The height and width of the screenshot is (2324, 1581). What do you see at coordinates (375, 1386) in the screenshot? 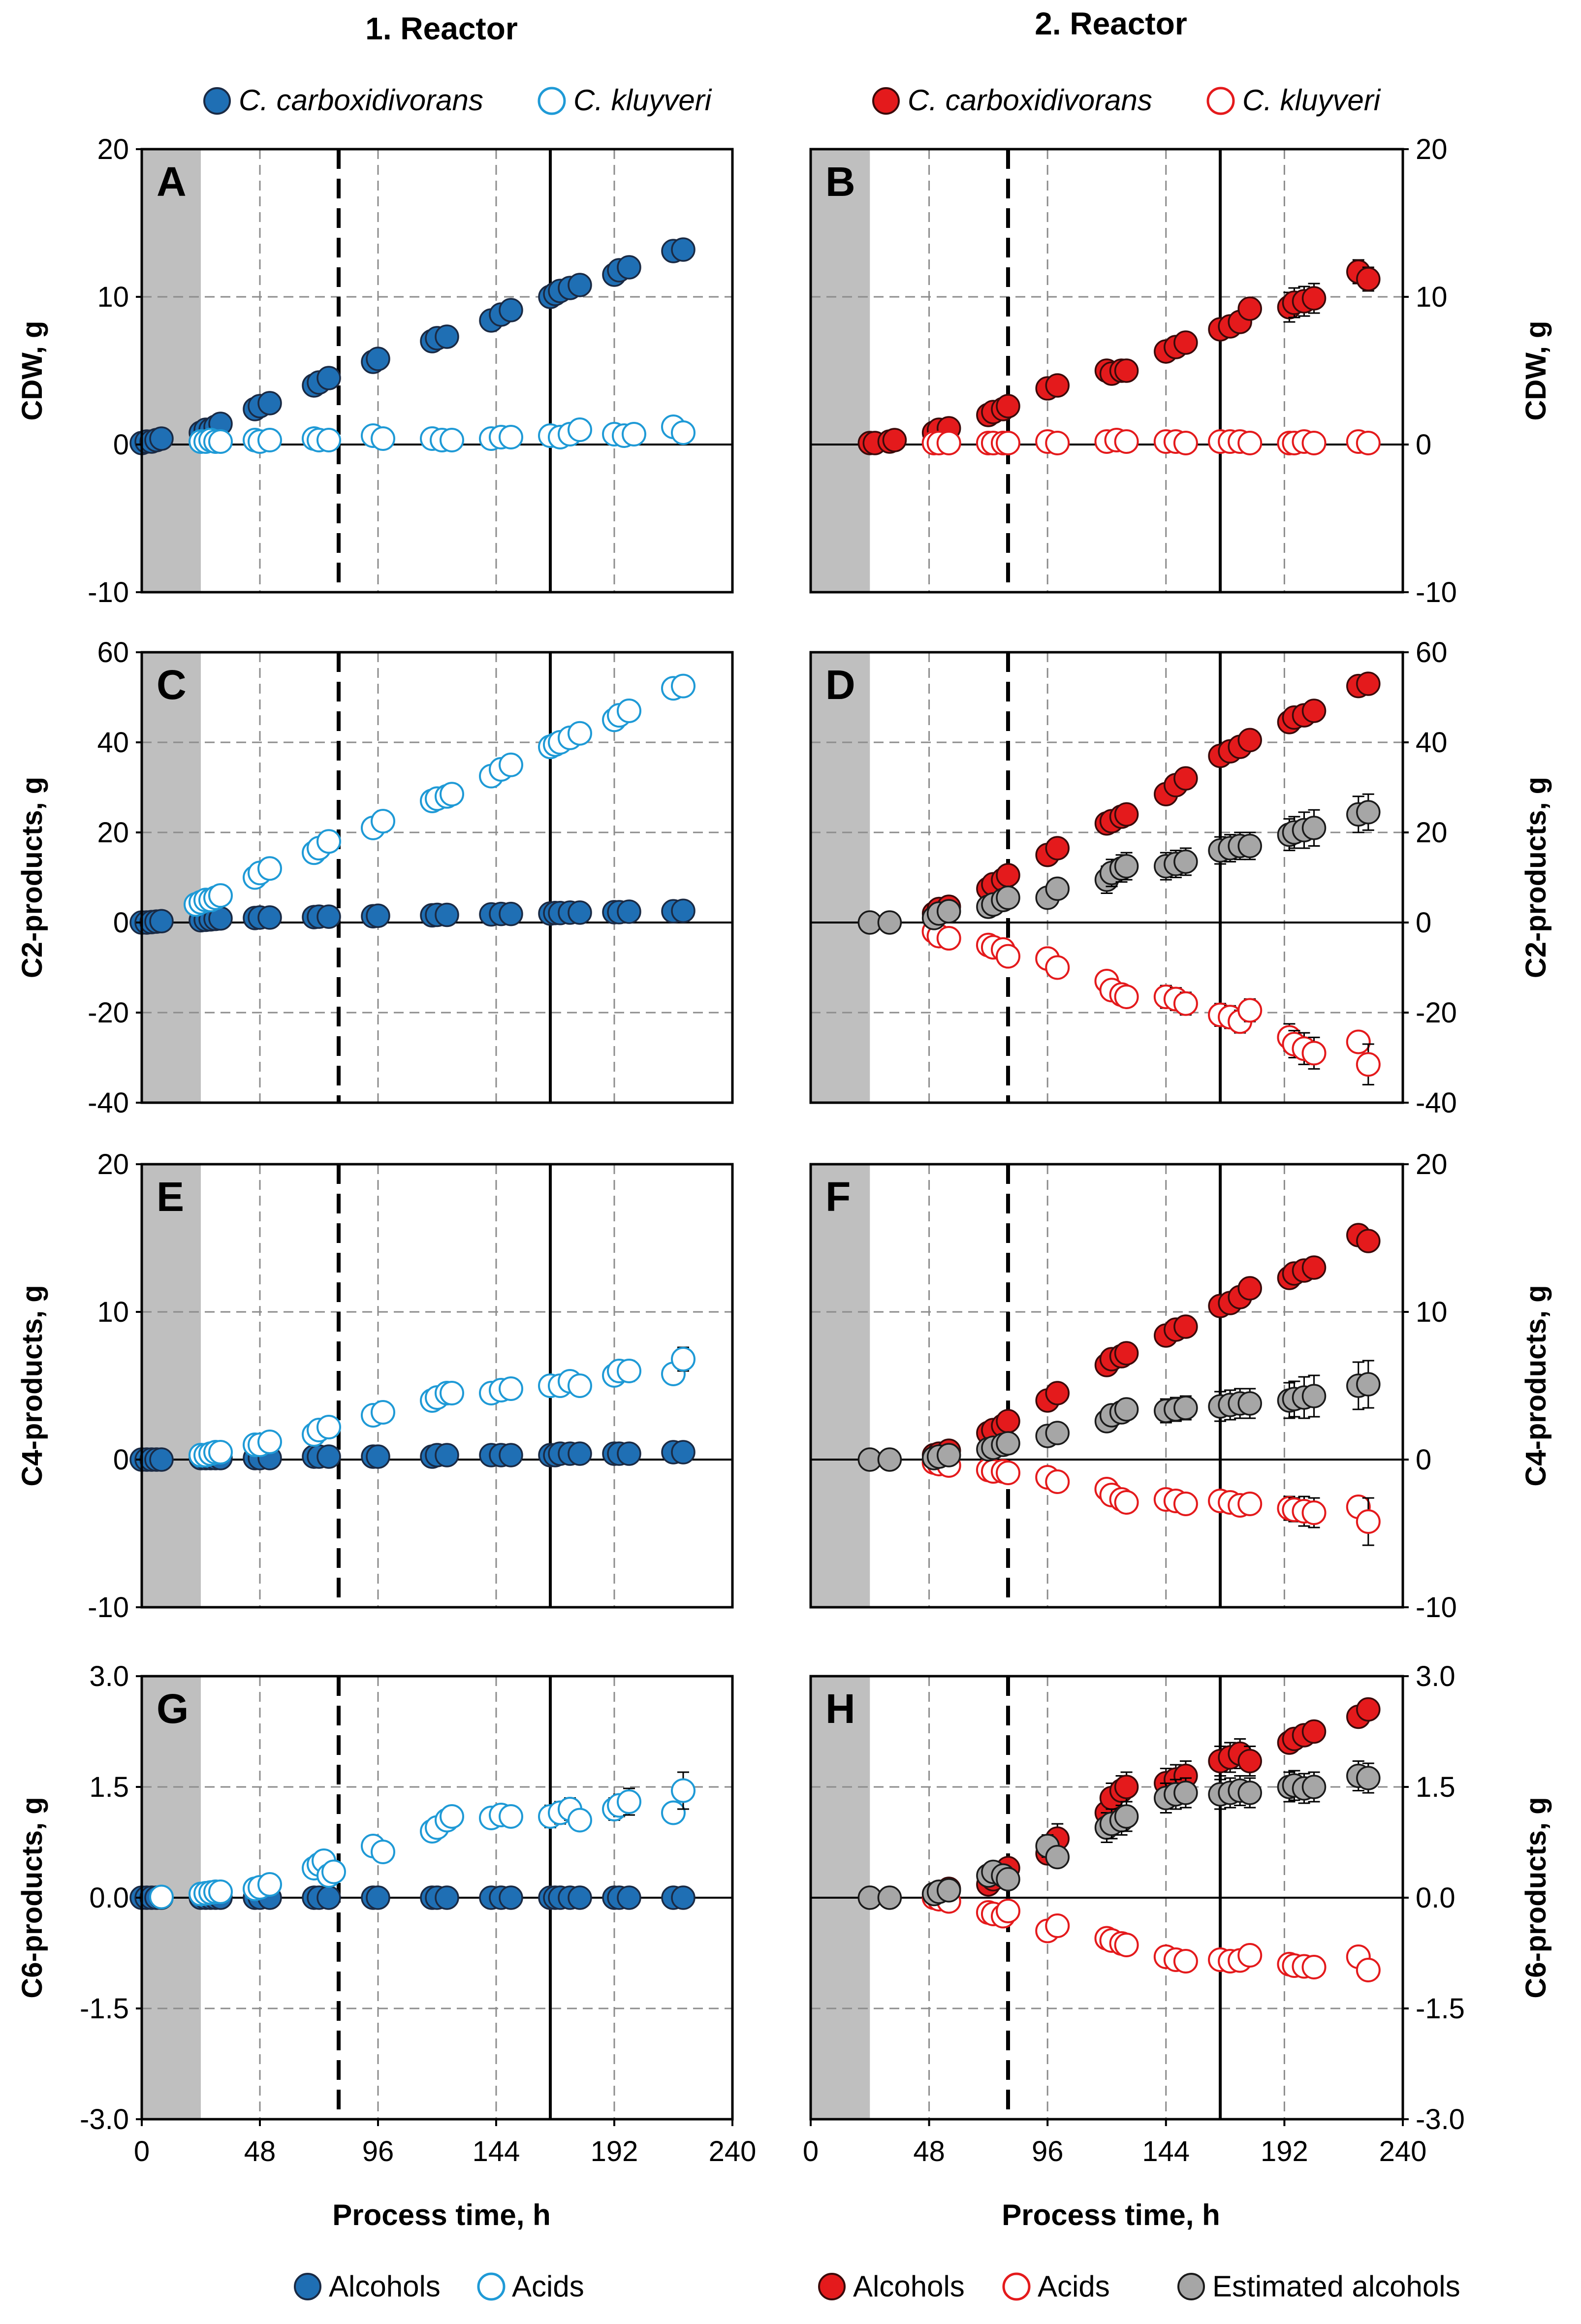
I see `panel-e: E -10 0 10 20 C4-products, g` at bounding box center [375, 1386].